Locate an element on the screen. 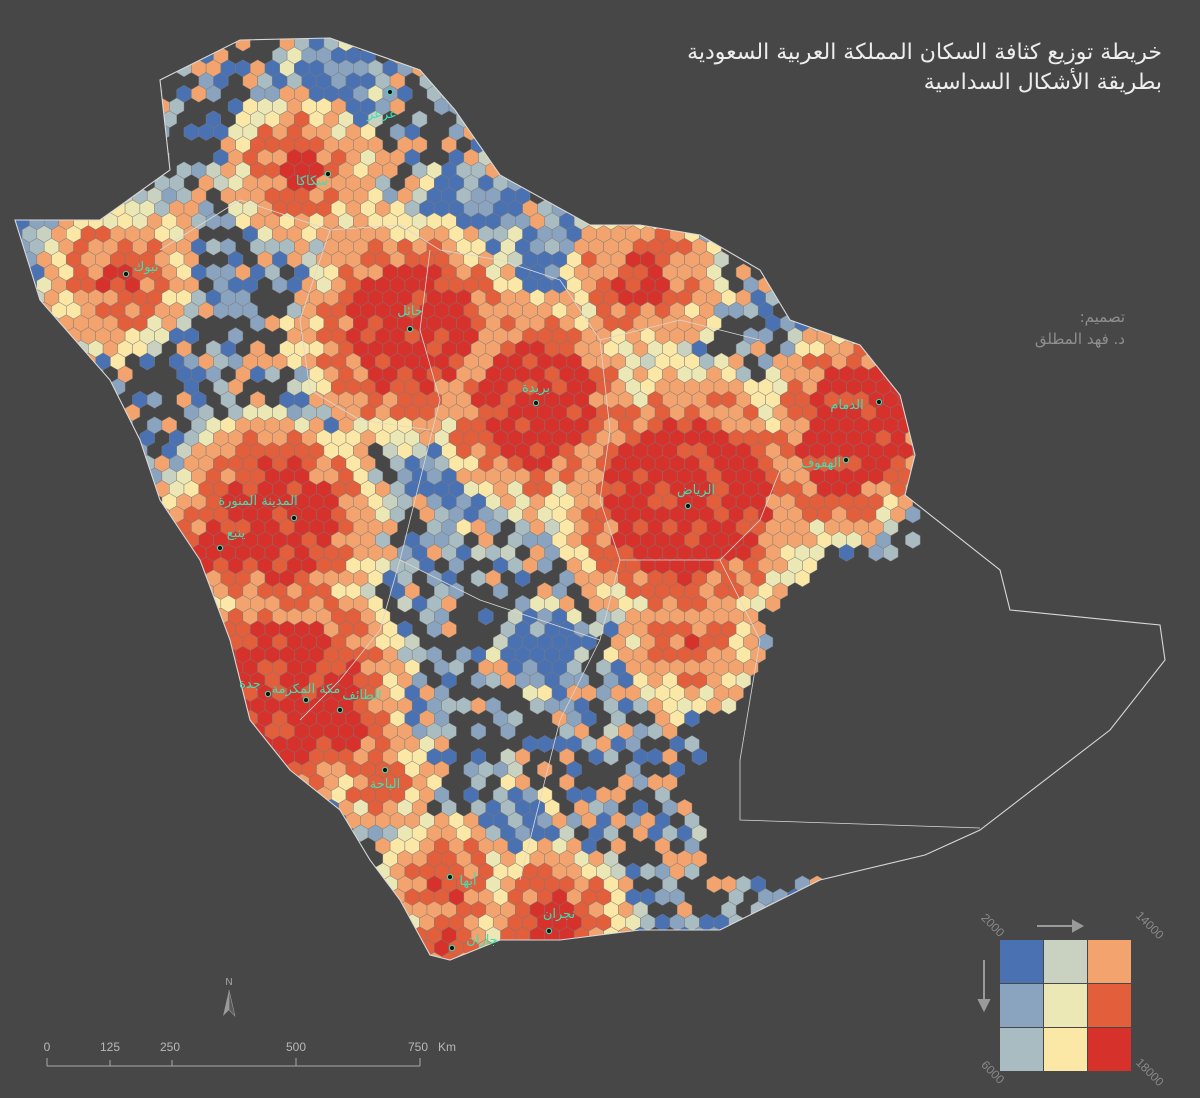 The image size is (1200, 1098). city-label: تبوك is located at coordinates (146, 267).